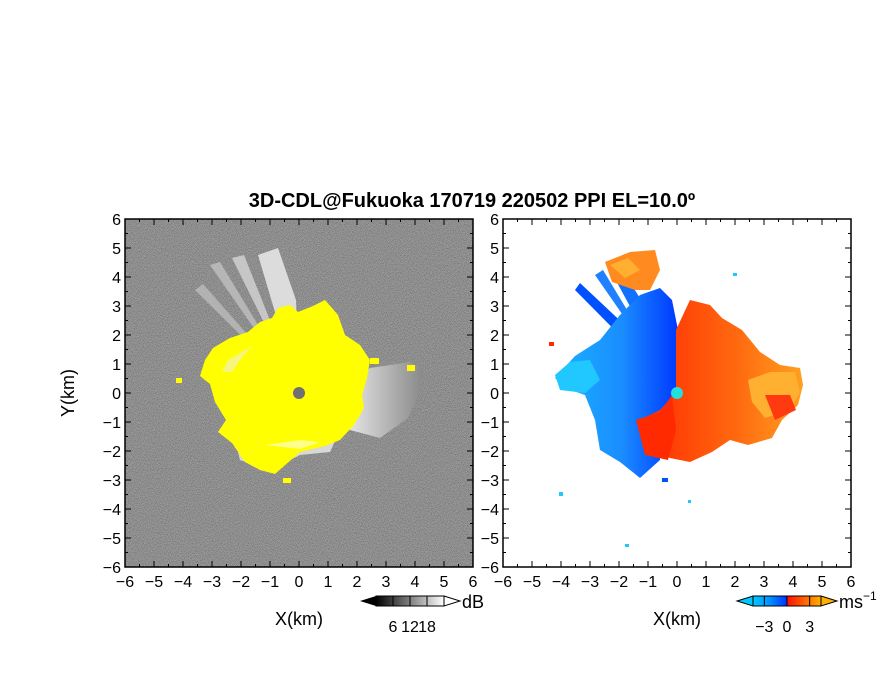 The width and height of the screenshot is (880, 680). I want to click on reflectivity-ytick-label: −3, so click(112, 481).